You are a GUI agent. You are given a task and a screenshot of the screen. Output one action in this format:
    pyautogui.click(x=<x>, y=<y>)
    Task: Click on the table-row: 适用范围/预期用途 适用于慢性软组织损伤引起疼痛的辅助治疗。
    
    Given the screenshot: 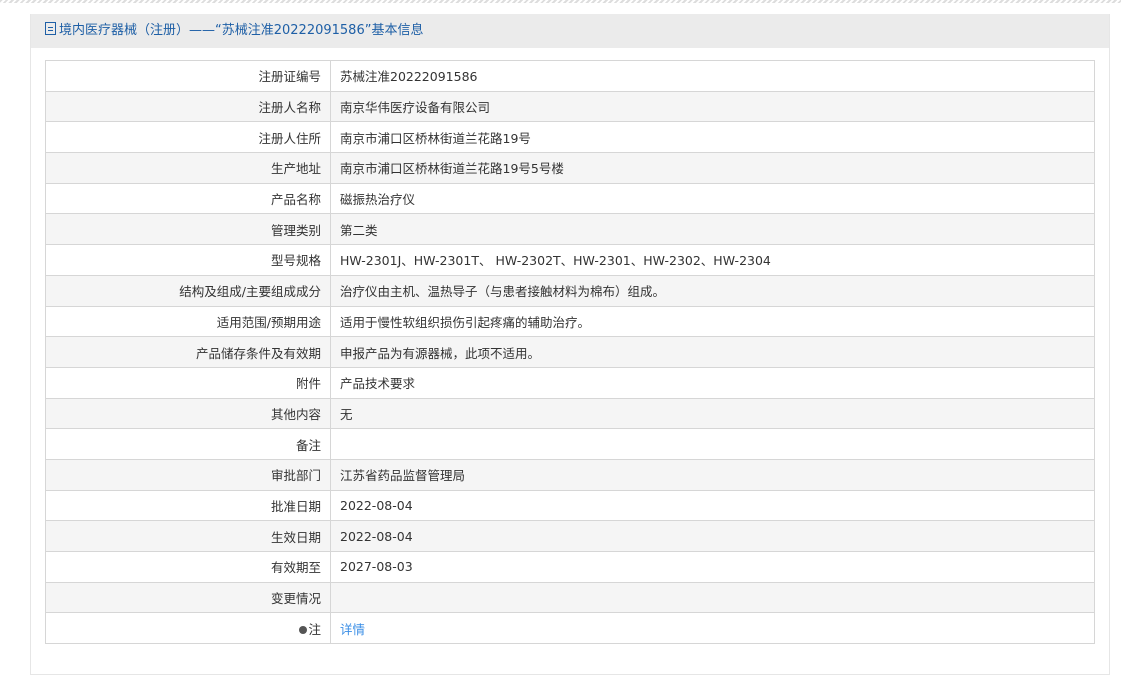 What is the action you would take?
    pyautogui.click(x=570, y=321)
    